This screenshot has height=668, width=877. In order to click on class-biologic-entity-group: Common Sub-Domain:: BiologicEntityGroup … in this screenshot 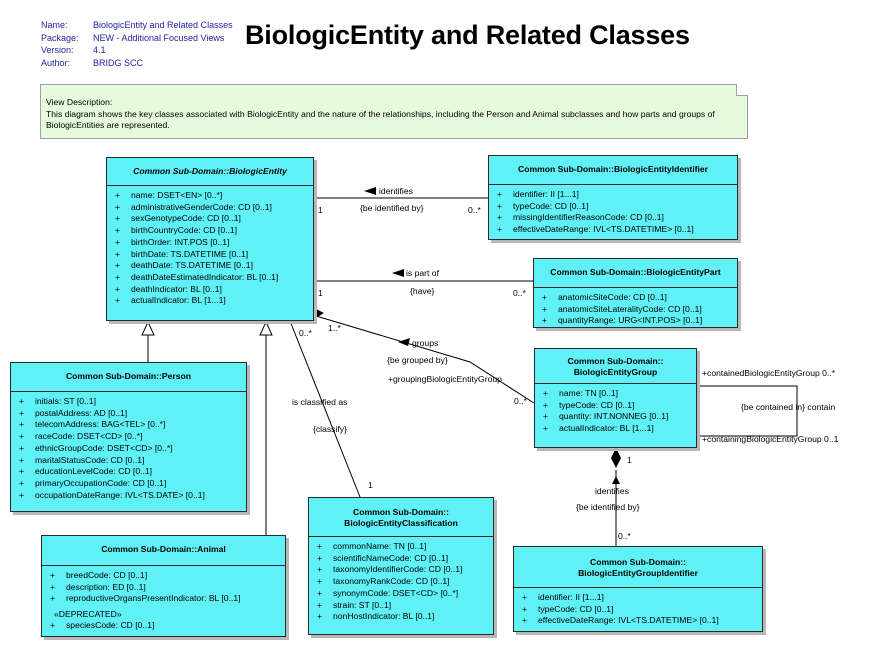, I will do `click(615, 398)`.